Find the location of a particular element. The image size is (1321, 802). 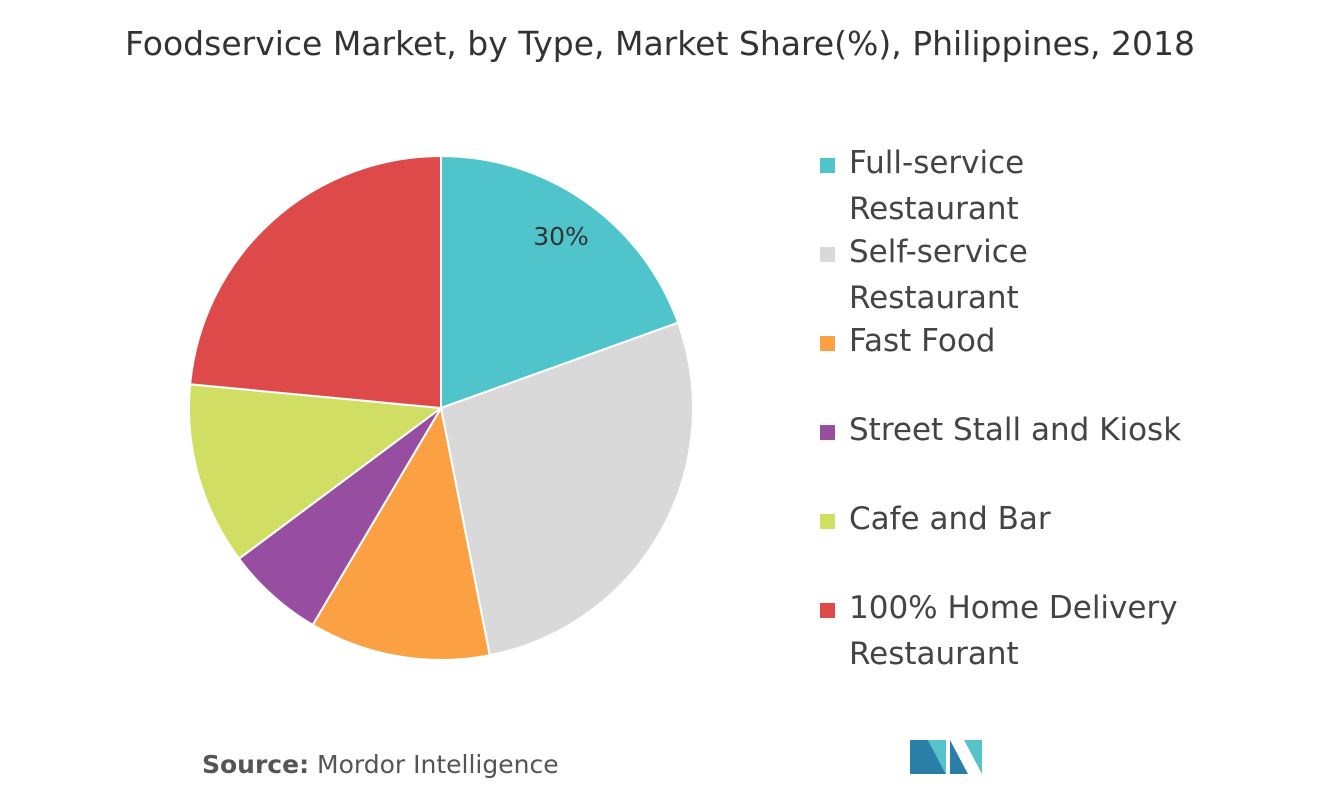

legend-label: Cafe and Bar is located at coordinates (950, 519).